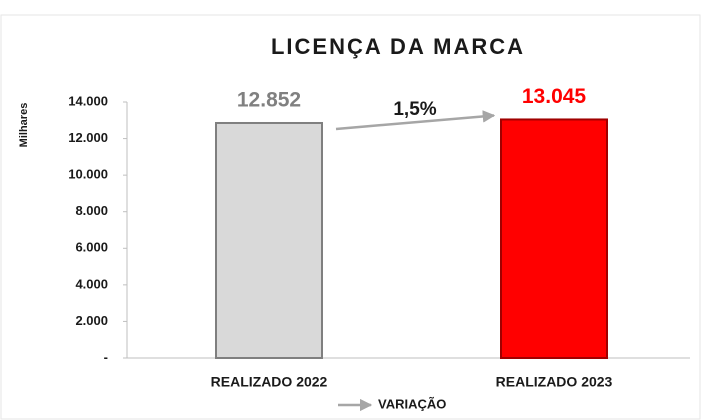 This screenshot has width=702, height=420. What do you see at coordinates (414, 109) in the screenshot?
I see `variation-label: 1,5%` at bounding box center [414, 109].